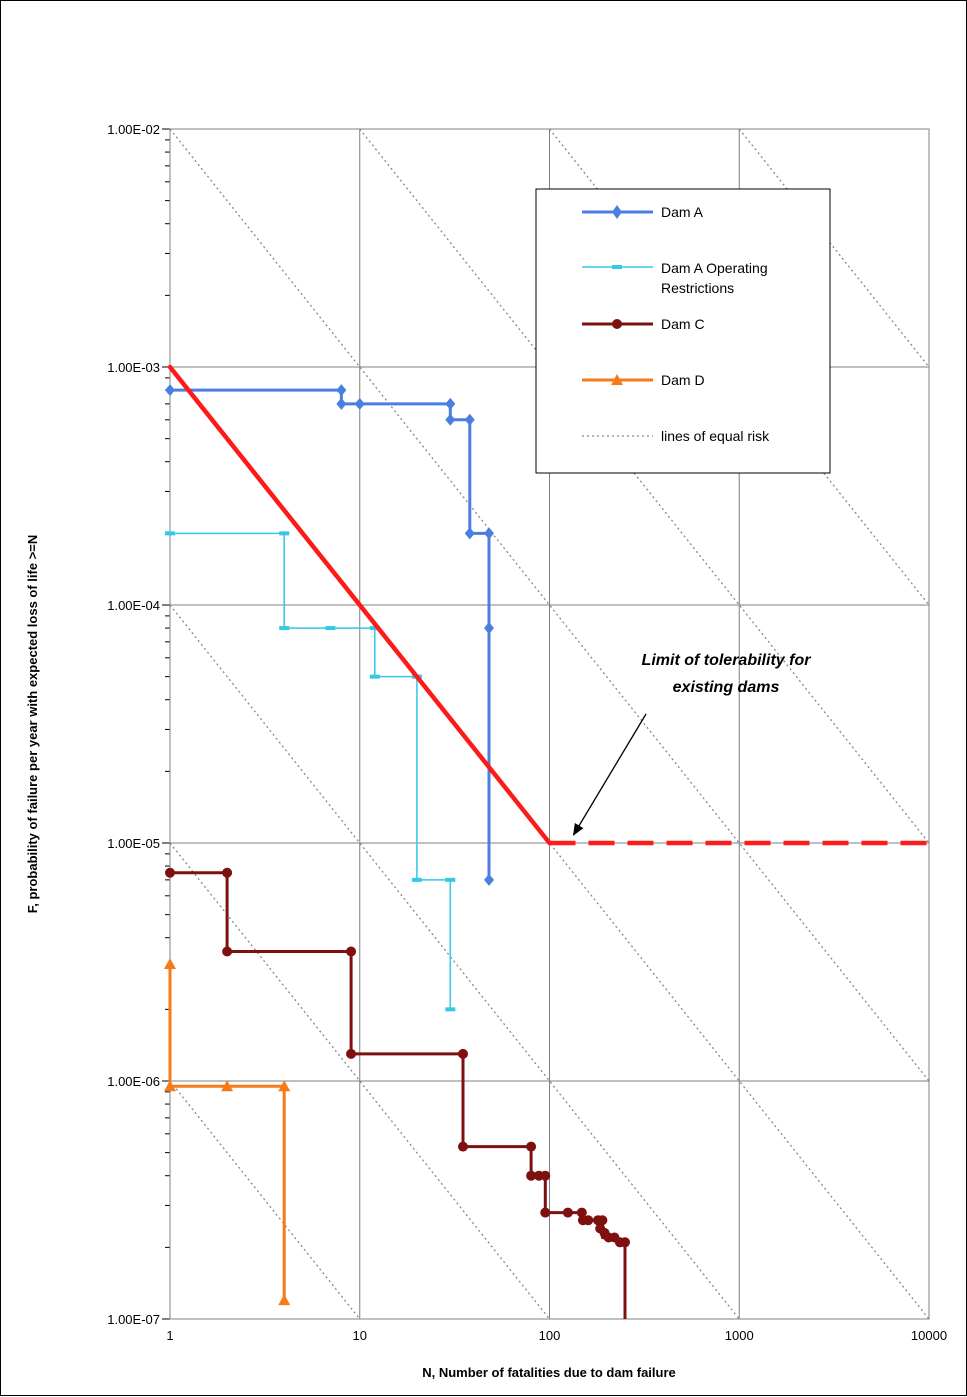 This screenshot has width=967, height=1397. I want to click on legend-item-lines-of-equal-risk: lines of equal risk, so click(676, 436).